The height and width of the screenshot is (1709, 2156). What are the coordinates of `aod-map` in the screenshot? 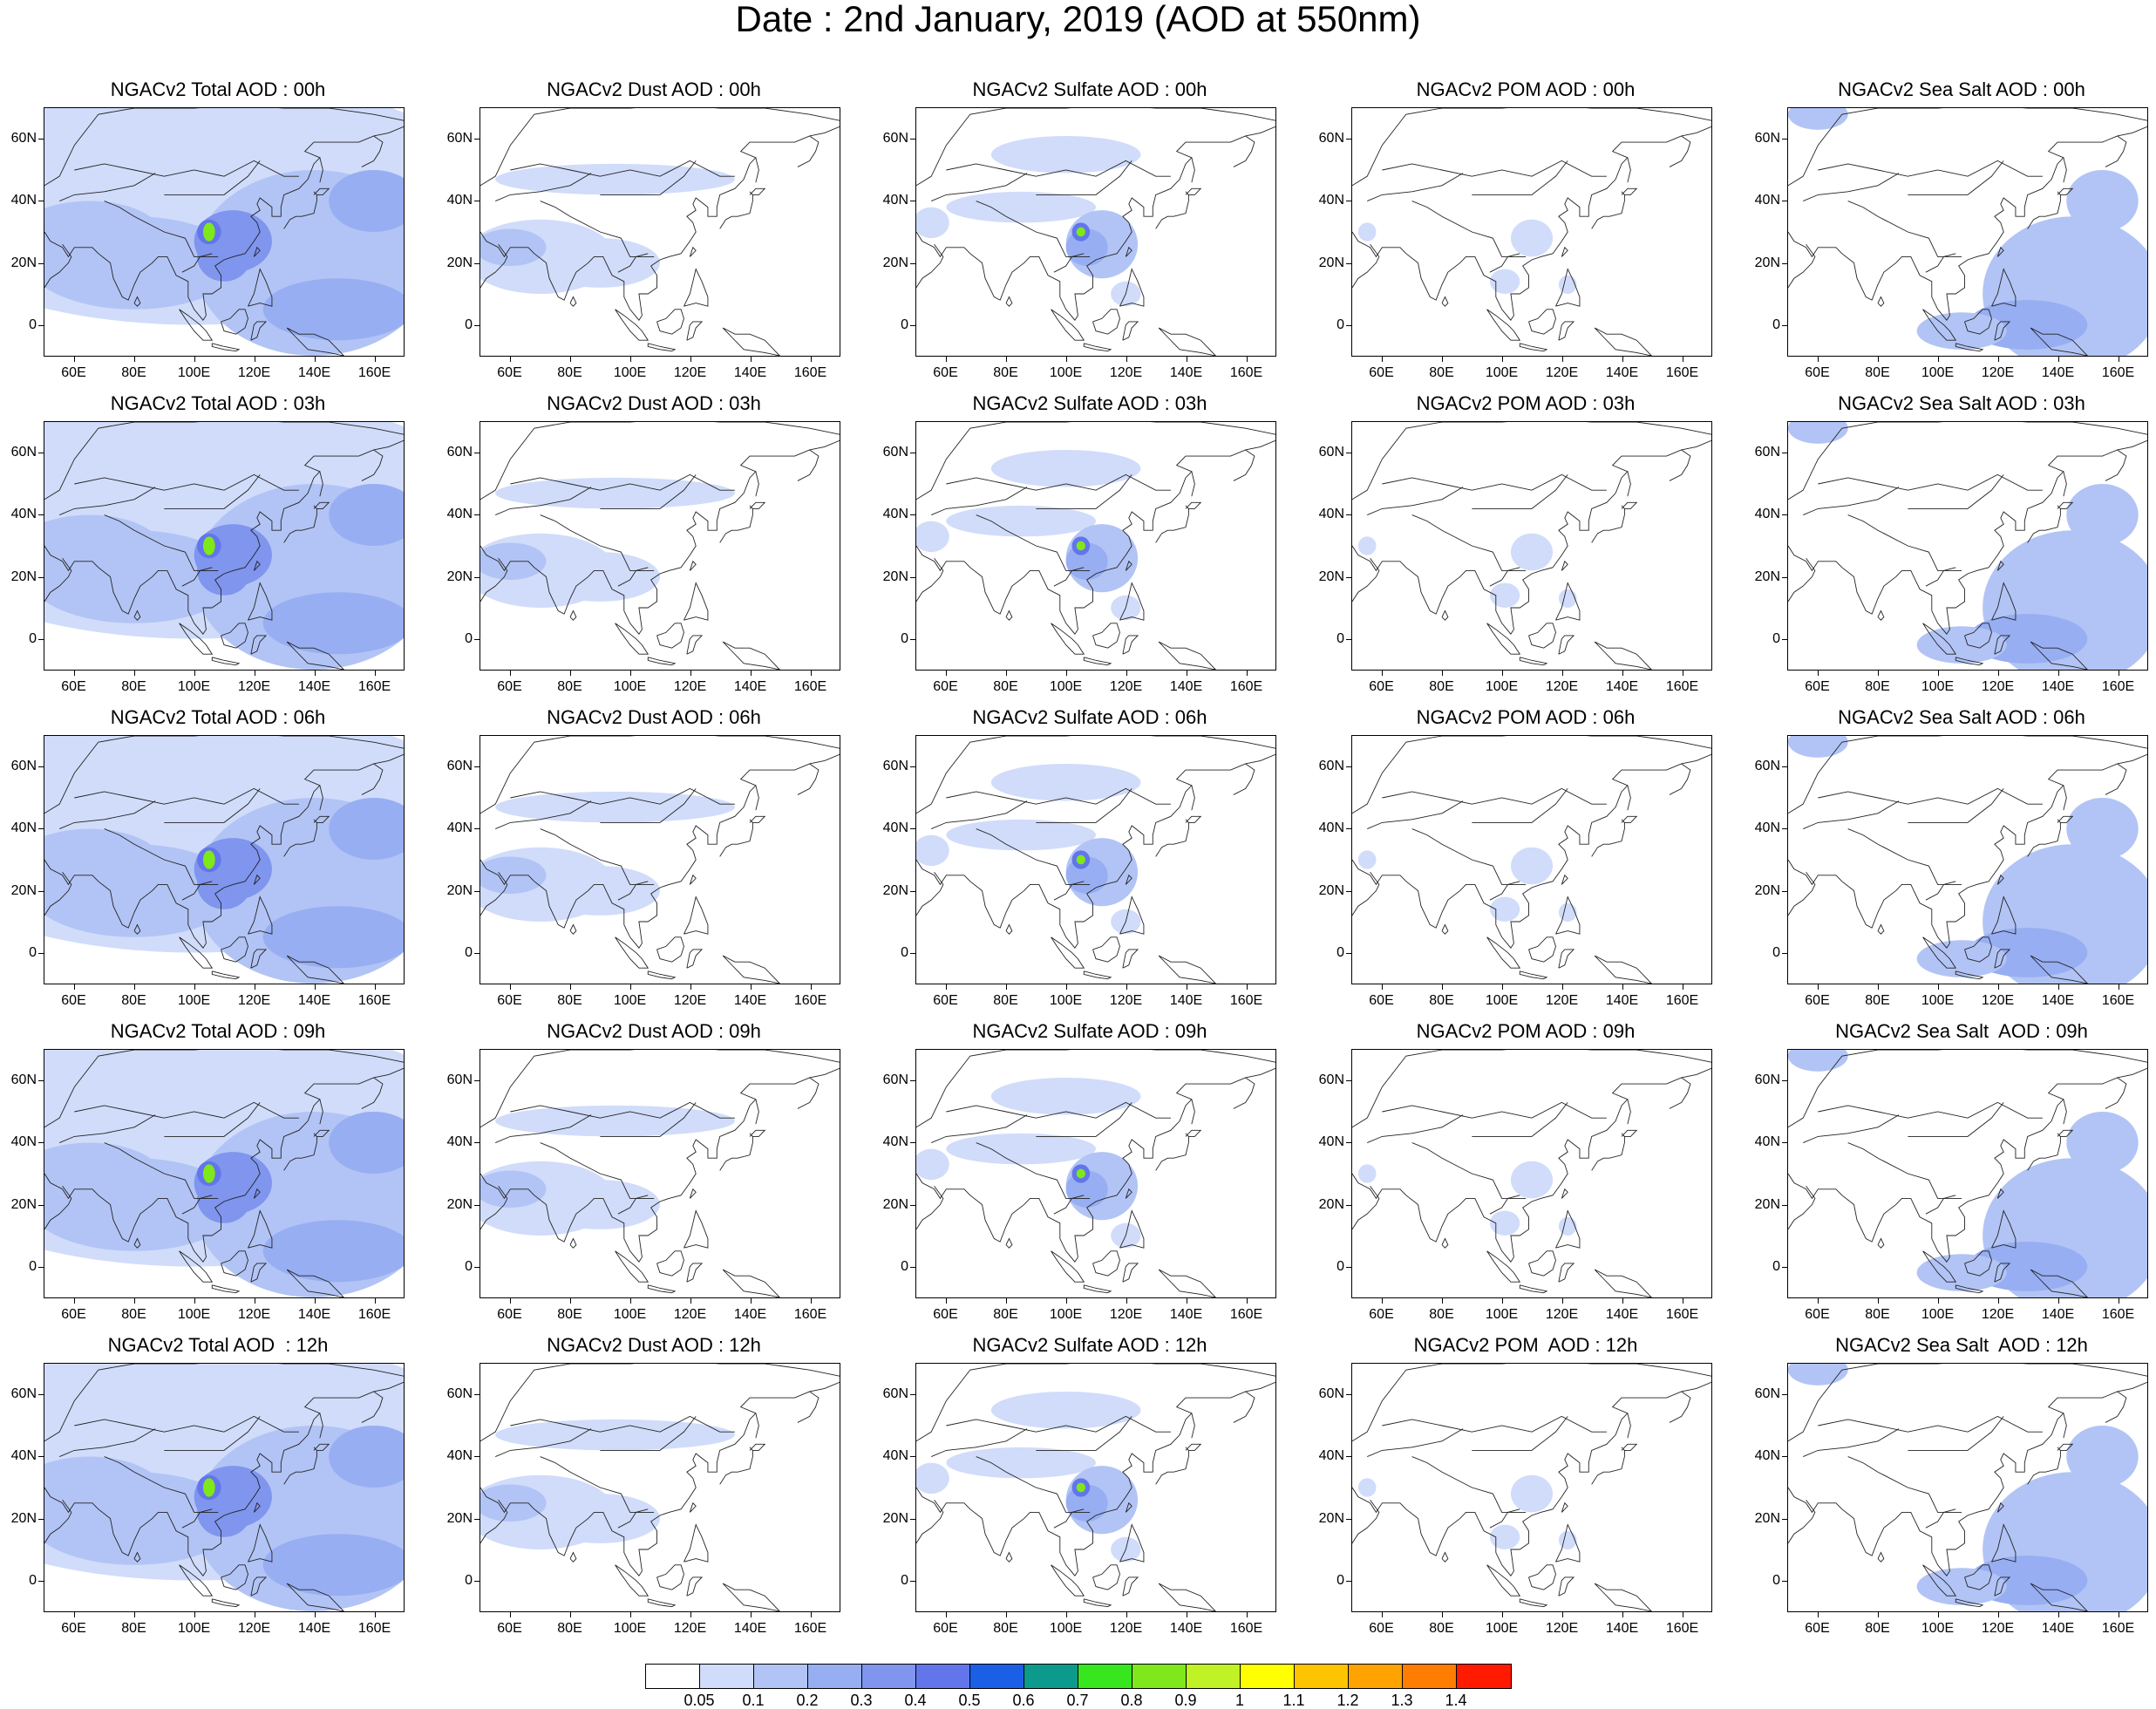 It's located at (224, 546).